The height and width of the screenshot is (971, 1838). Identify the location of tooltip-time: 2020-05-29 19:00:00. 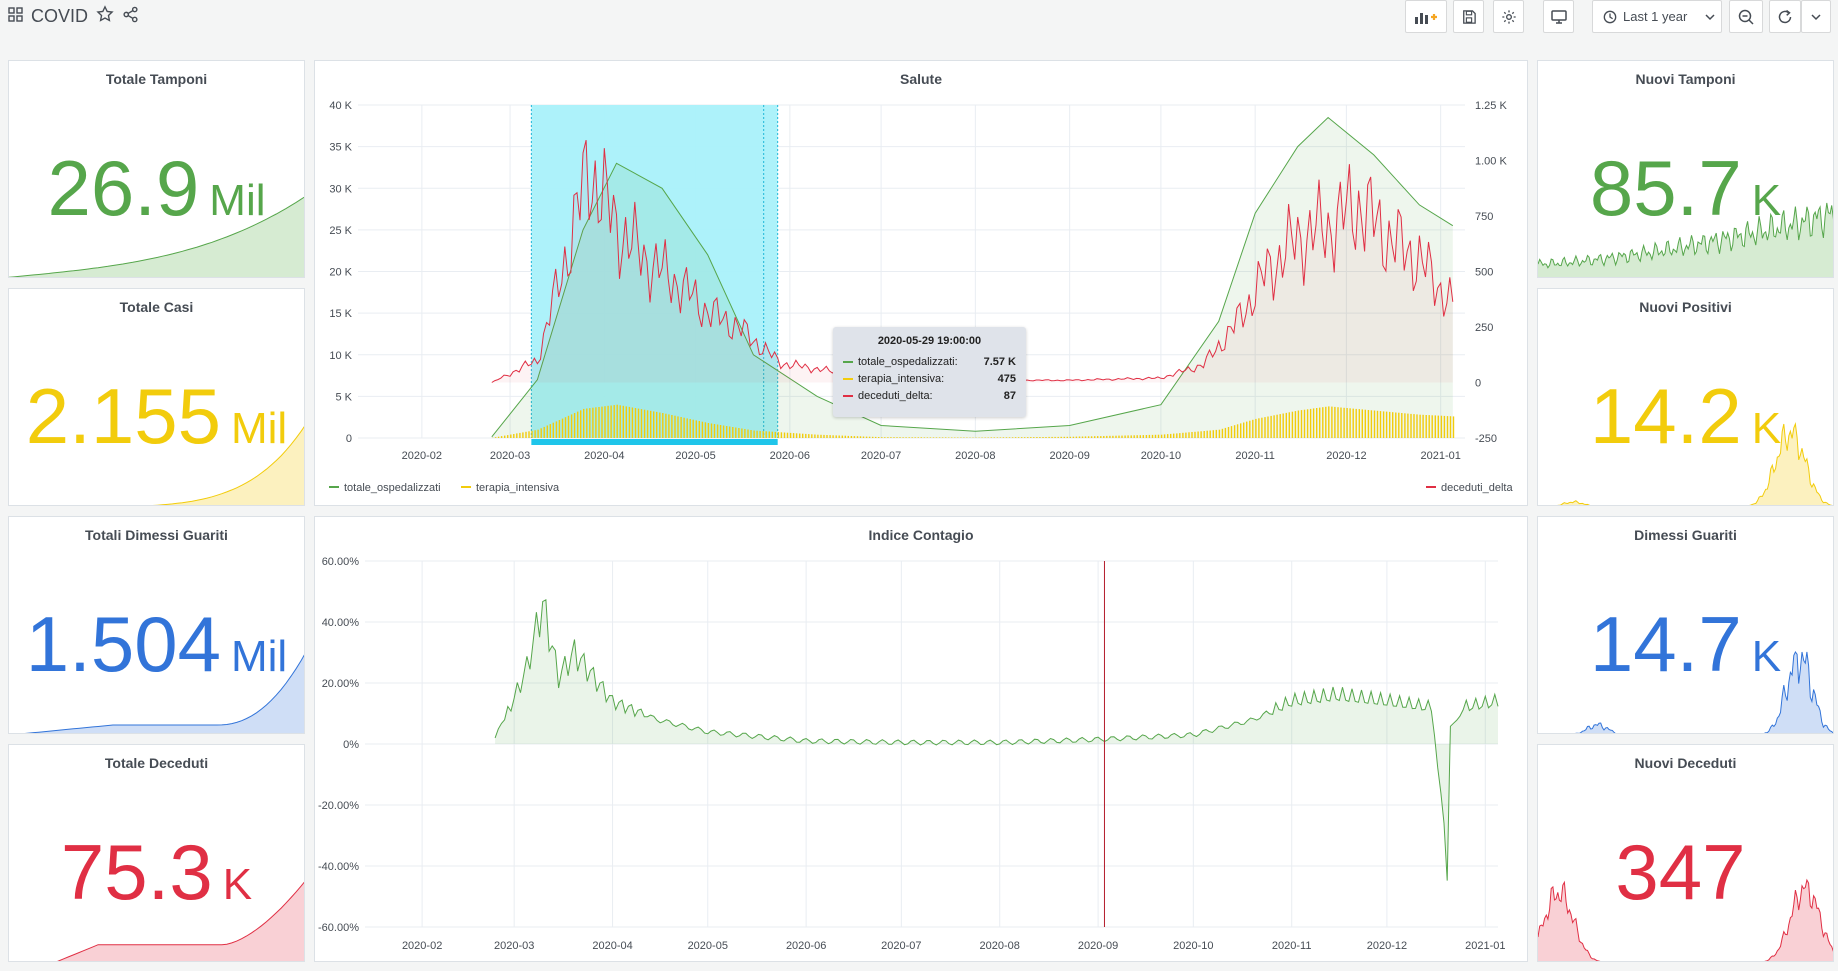
(929, 341).